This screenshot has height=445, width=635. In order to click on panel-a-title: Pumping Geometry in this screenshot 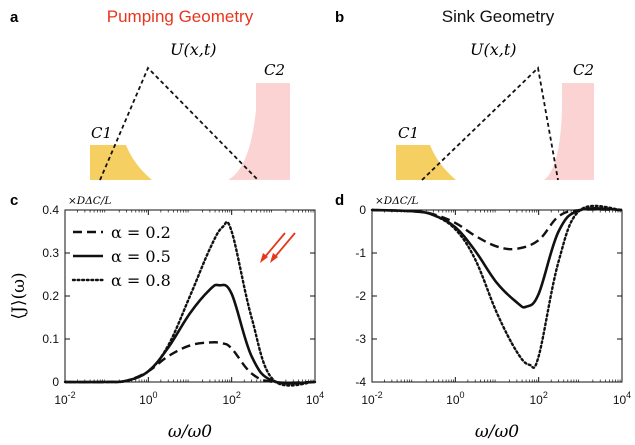, I will do `click(180, 16)`.